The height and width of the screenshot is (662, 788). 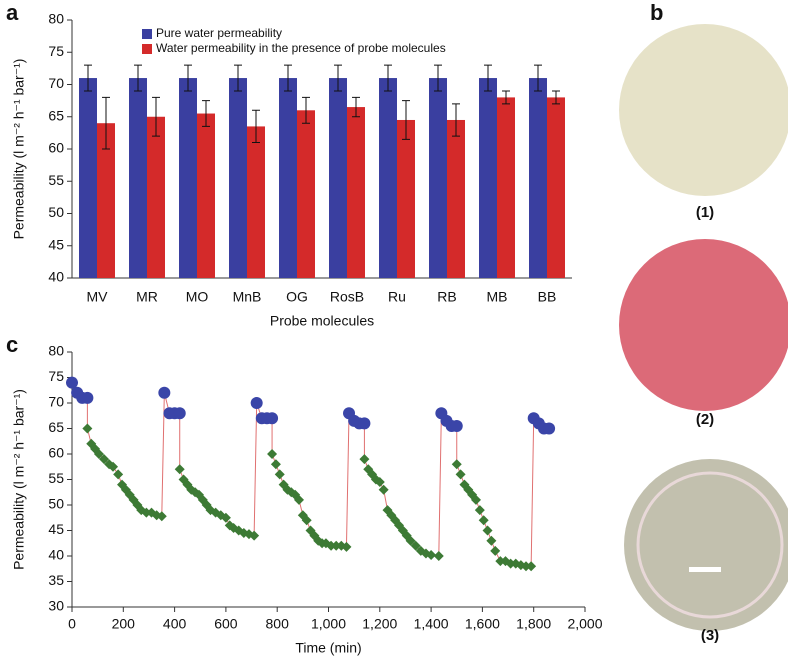 I want to click on x-axis-label: Probe molecules, so click(x=322, y=321).